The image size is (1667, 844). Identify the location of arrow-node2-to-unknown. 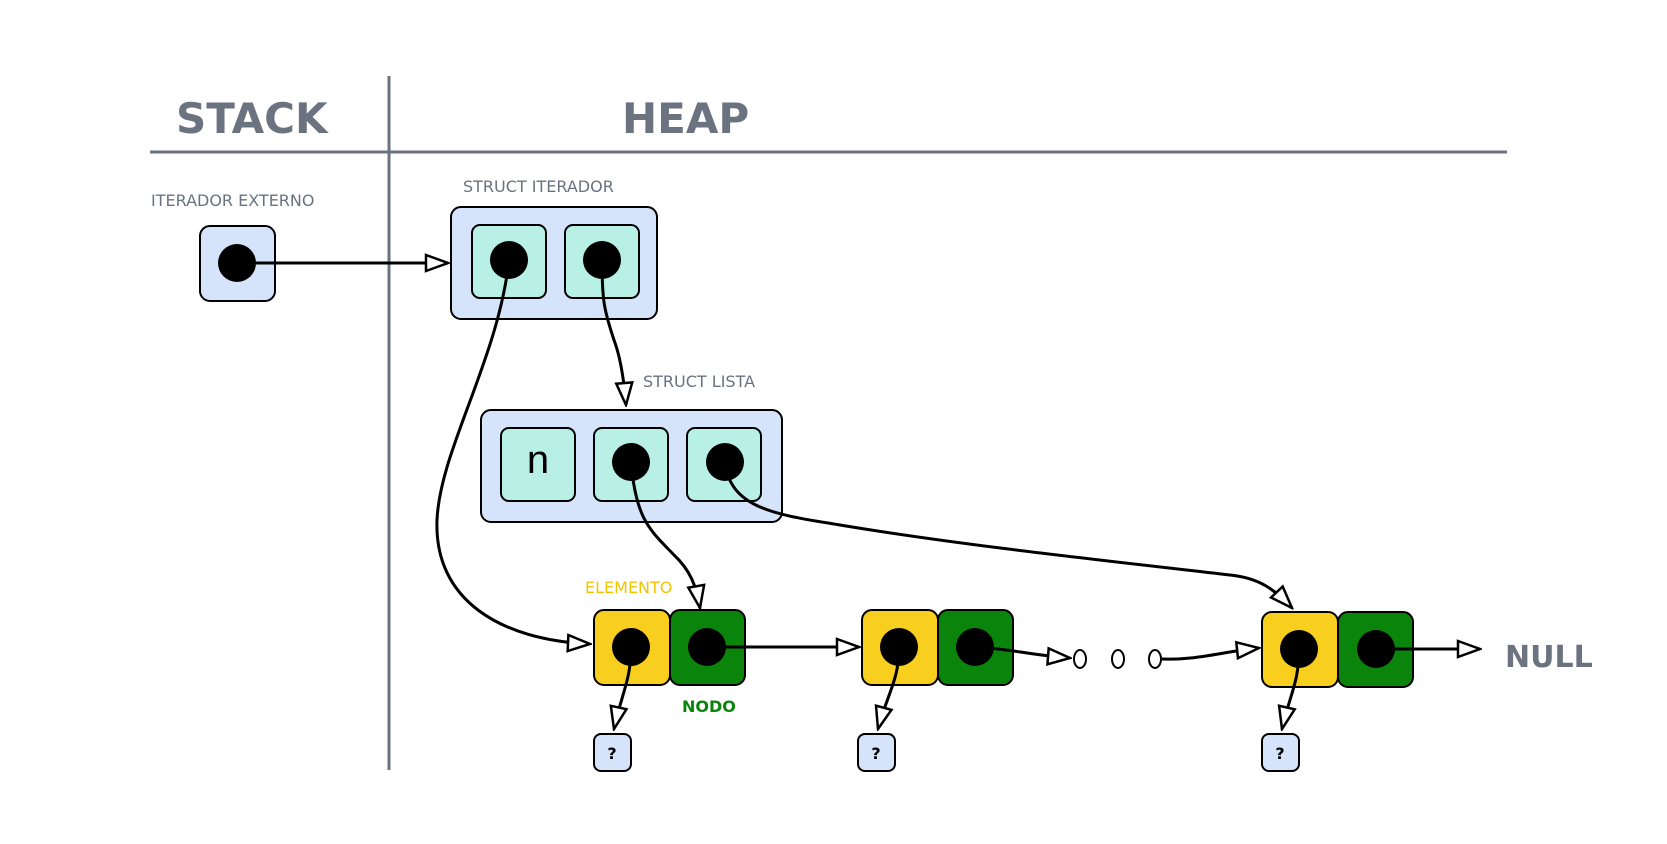
(889, 687).